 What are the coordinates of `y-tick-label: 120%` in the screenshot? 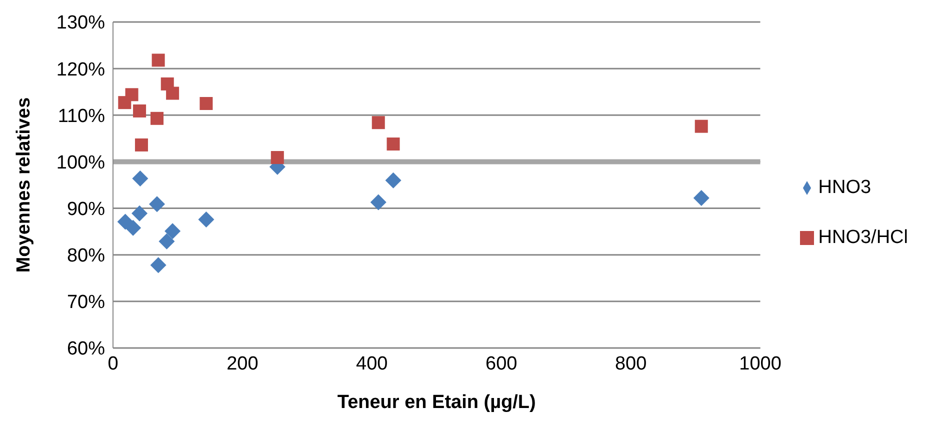 It's located at (81, 69).